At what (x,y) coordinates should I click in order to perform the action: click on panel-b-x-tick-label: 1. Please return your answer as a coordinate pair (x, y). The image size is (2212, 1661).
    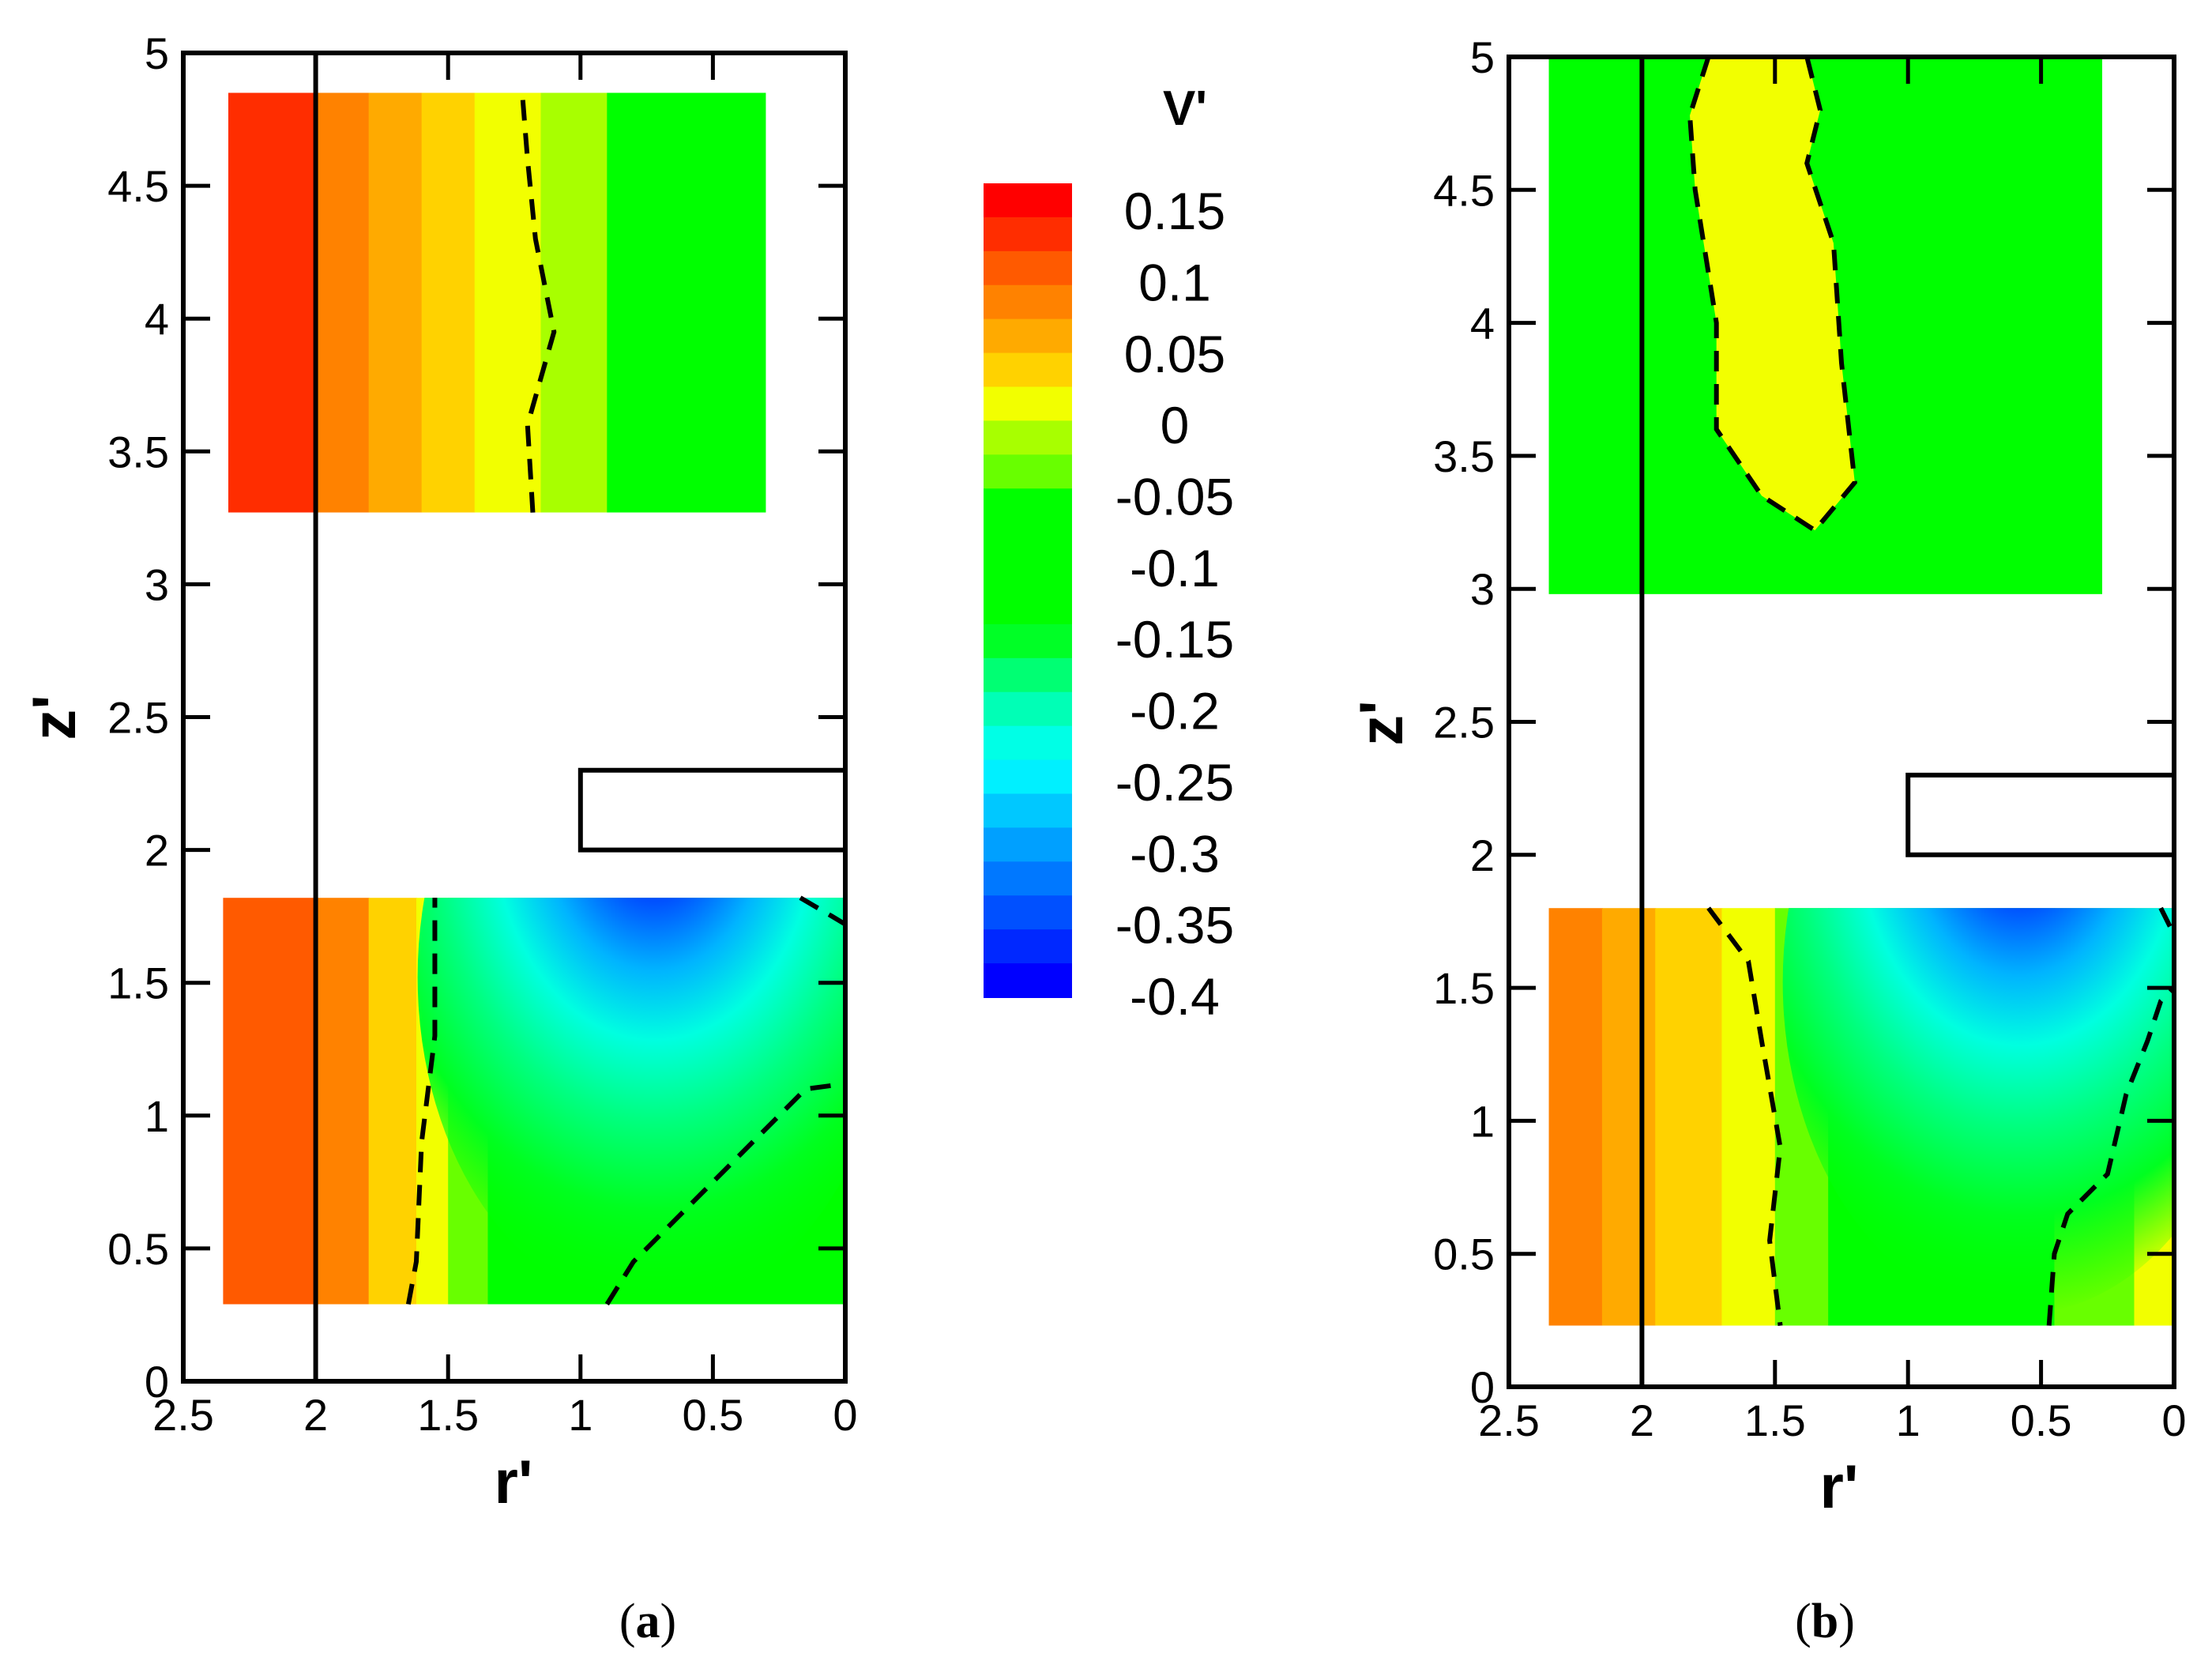
    Looking at the image, I should click on (1908, 1420).